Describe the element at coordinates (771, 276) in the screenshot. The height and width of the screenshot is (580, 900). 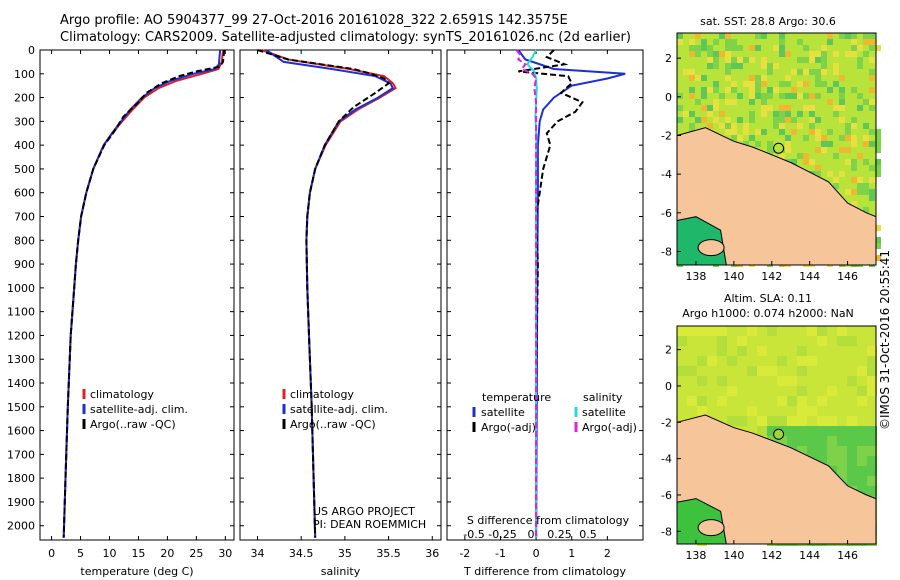
I see `map-x-tick-label: 142` at that location.